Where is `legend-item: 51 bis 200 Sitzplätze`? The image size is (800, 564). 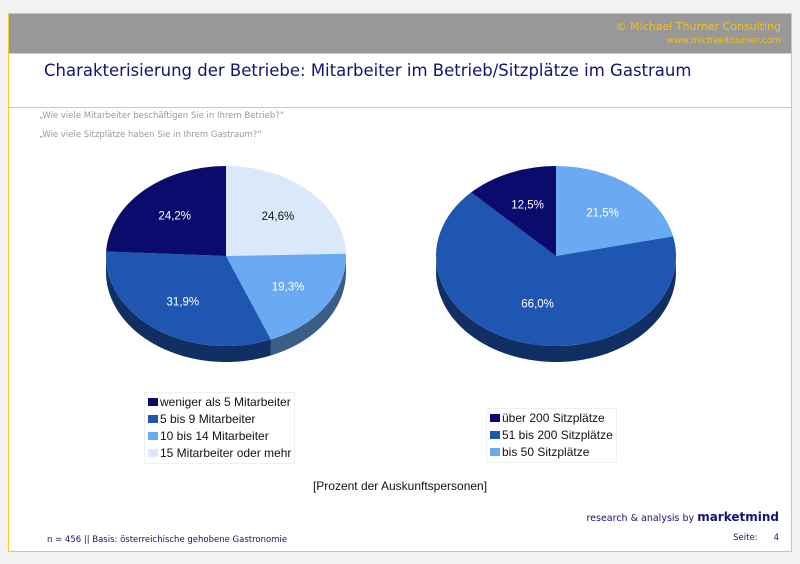 legend-item: 51 bis 200 Sitzplätze is located at coordinates (551, 435).